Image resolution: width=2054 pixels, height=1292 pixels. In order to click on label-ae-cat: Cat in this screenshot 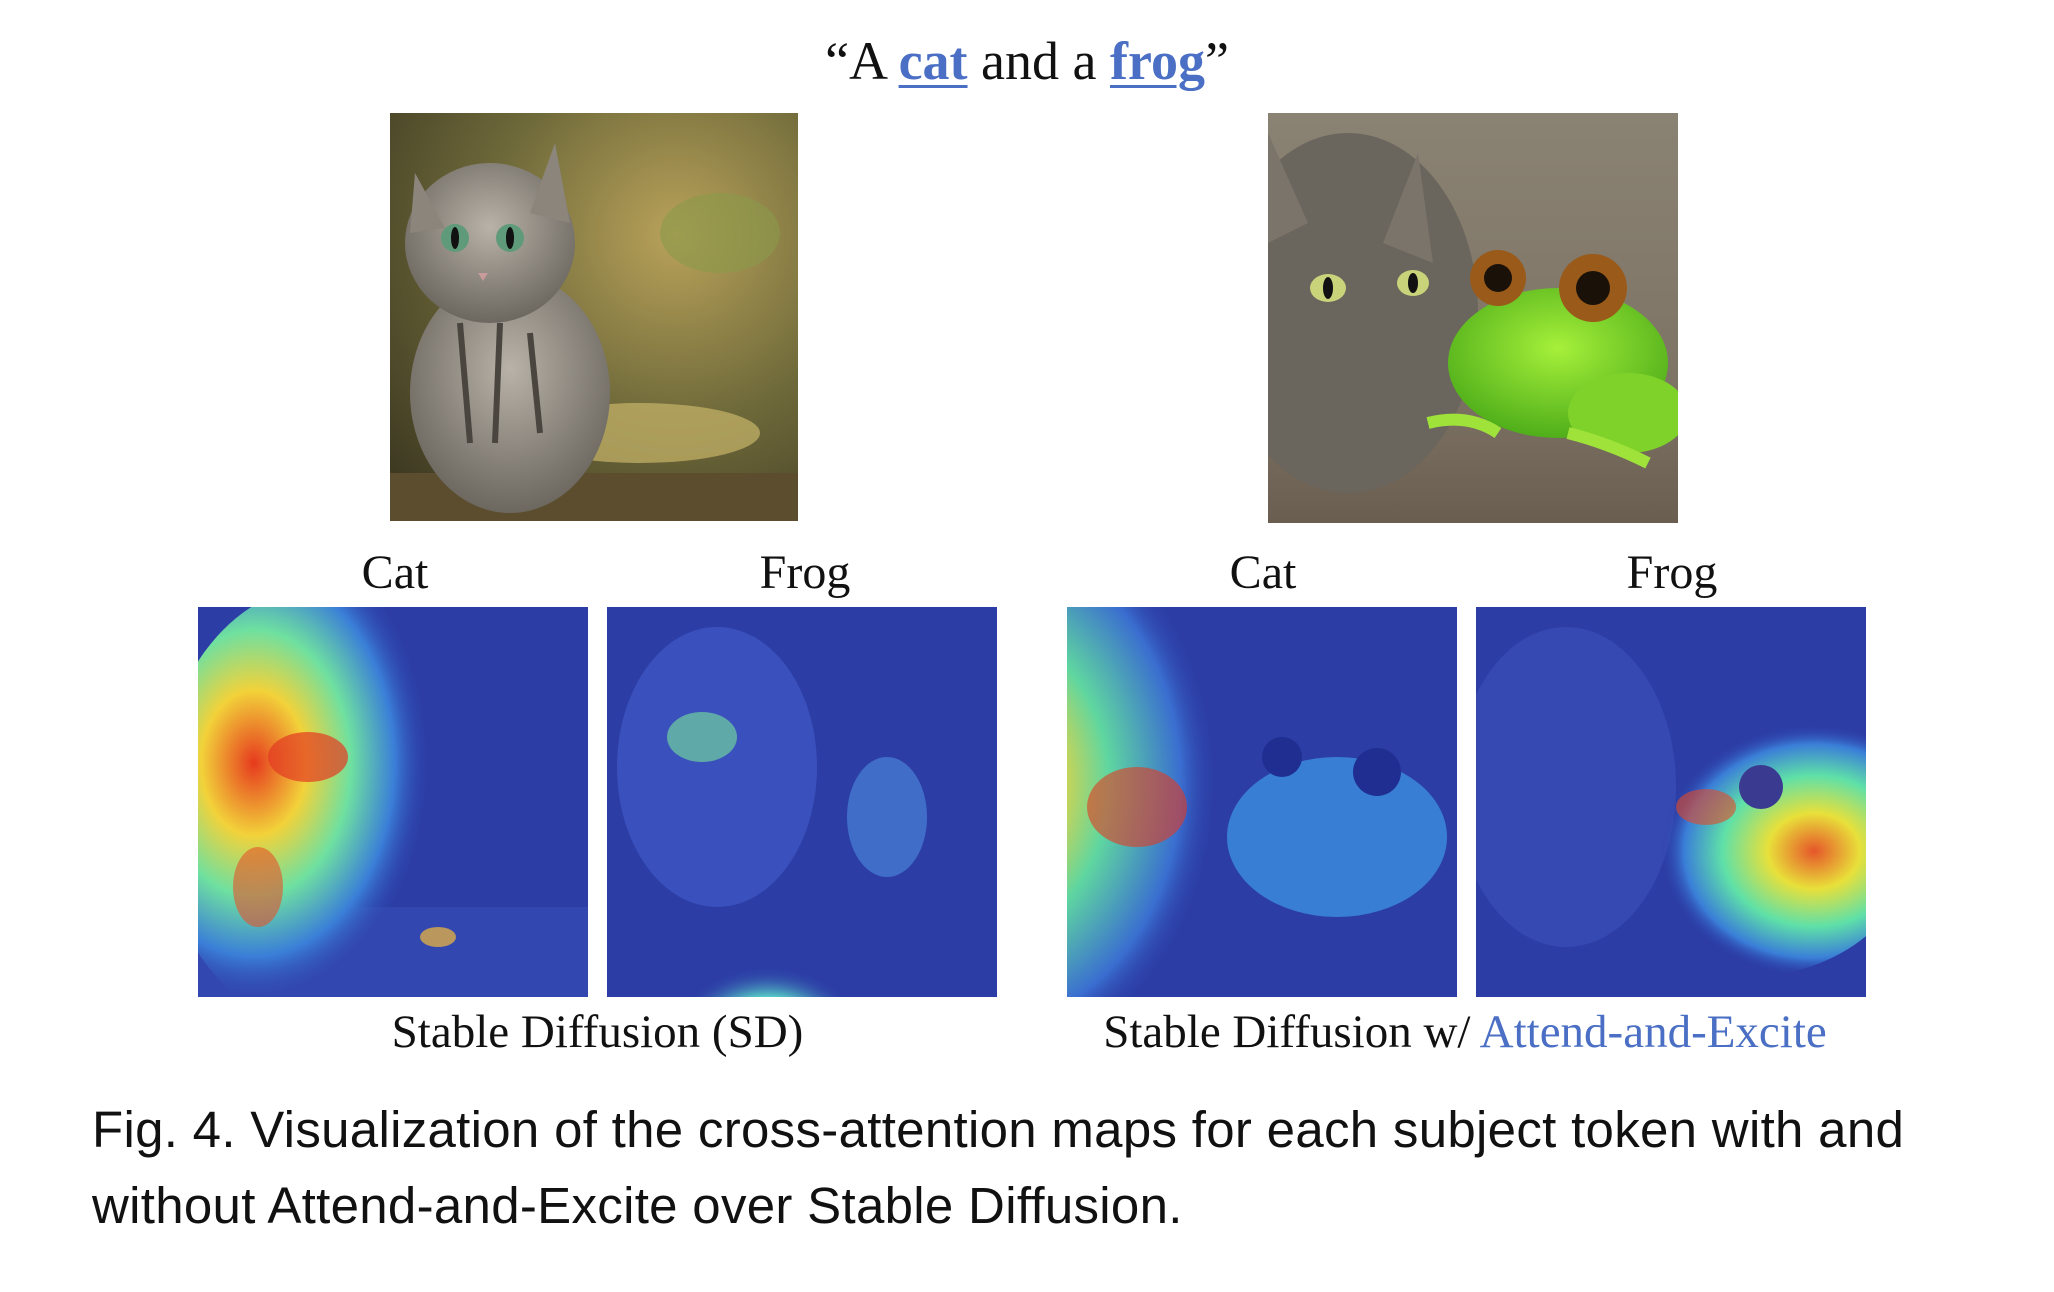, I will do `click(1263, 572)`.